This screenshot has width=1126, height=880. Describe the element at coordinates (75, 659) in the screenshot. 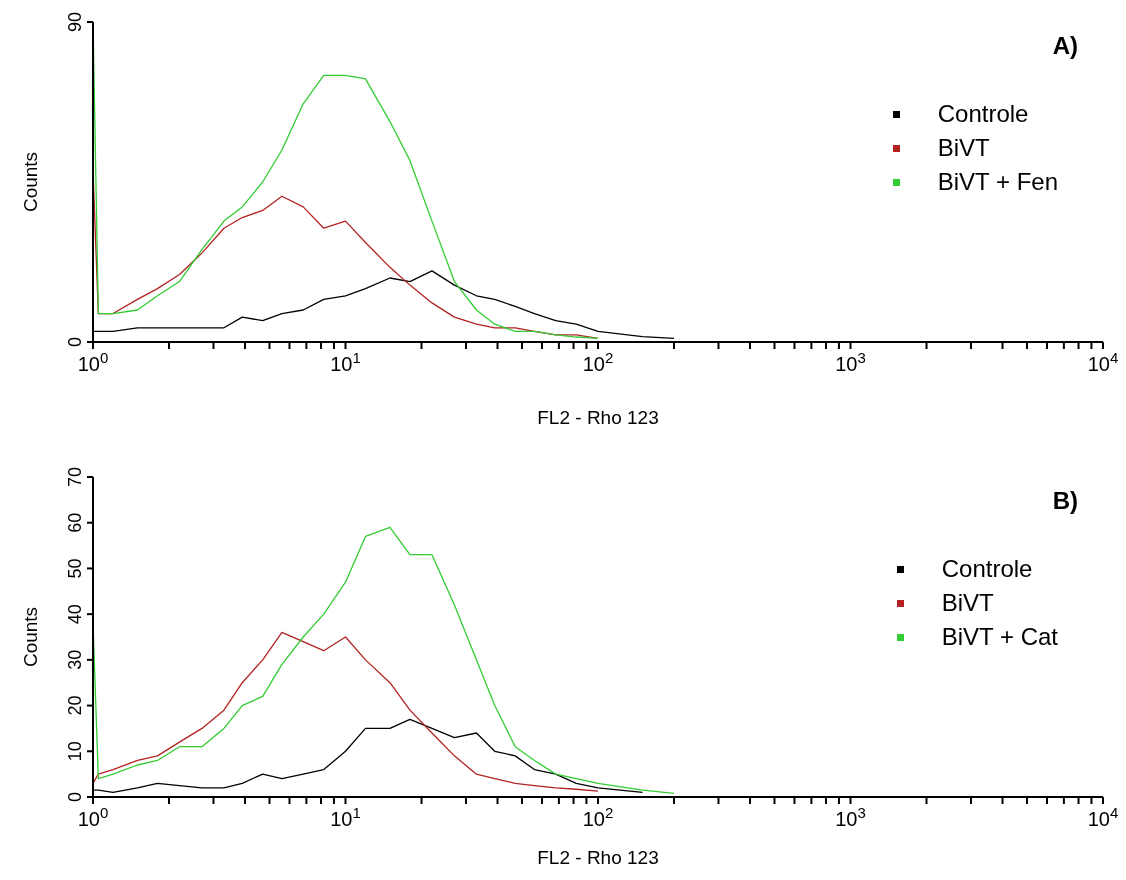

I see `y-tick-label: 30` at that location.